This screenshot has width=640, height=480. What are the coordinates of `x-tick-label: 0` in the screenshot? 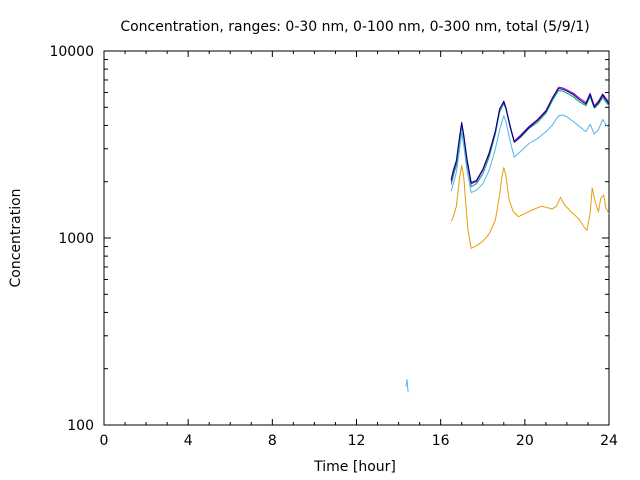 It's located at (104, 441).